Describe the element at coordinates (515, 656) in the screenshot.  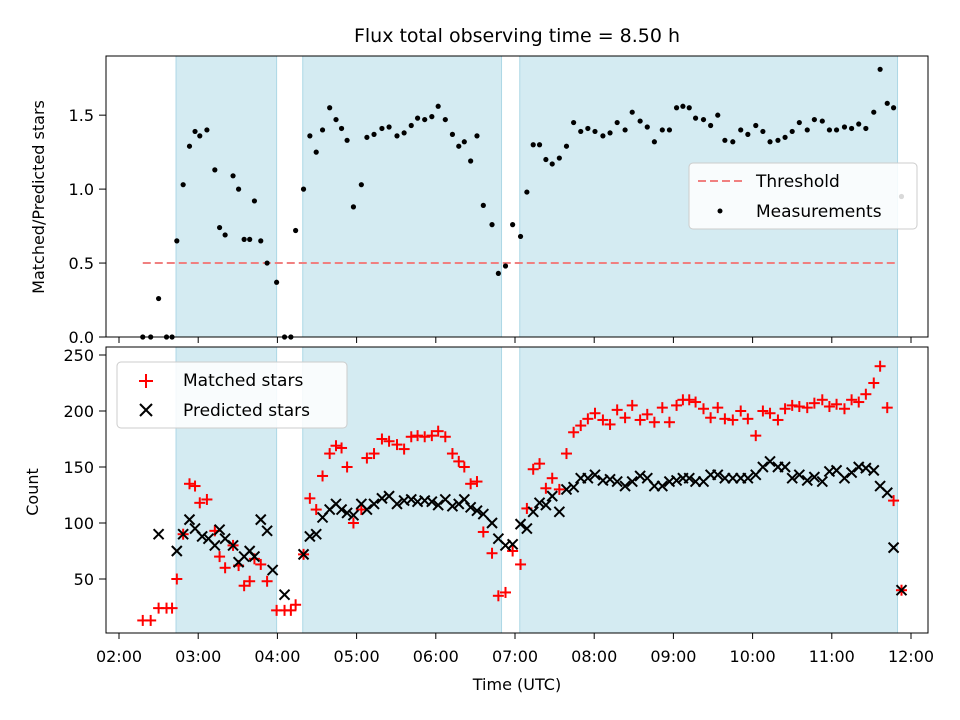
I see `x-tick-label: 07:00` at that location.